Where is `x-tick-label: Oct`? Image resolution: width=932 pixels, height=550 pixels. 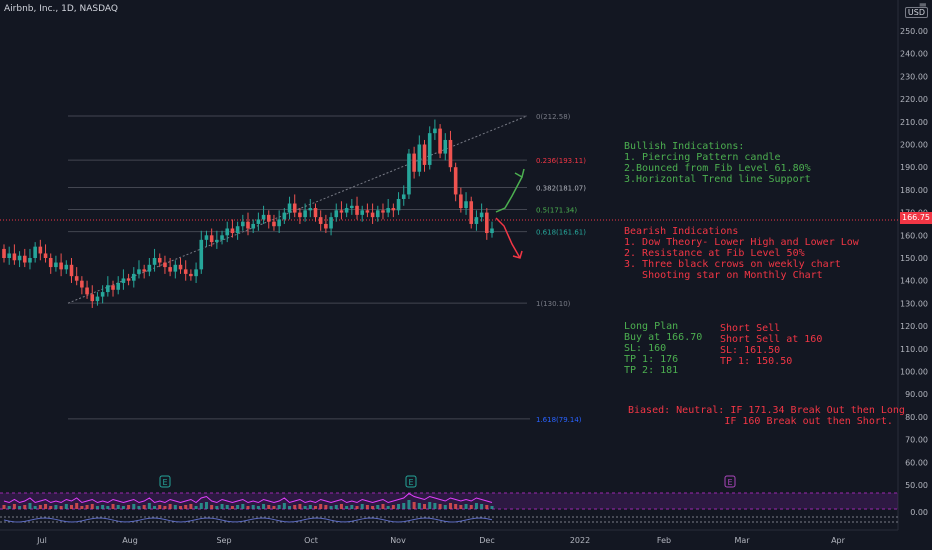
x-tick-label: Oct is located at coordinates (311, 540).